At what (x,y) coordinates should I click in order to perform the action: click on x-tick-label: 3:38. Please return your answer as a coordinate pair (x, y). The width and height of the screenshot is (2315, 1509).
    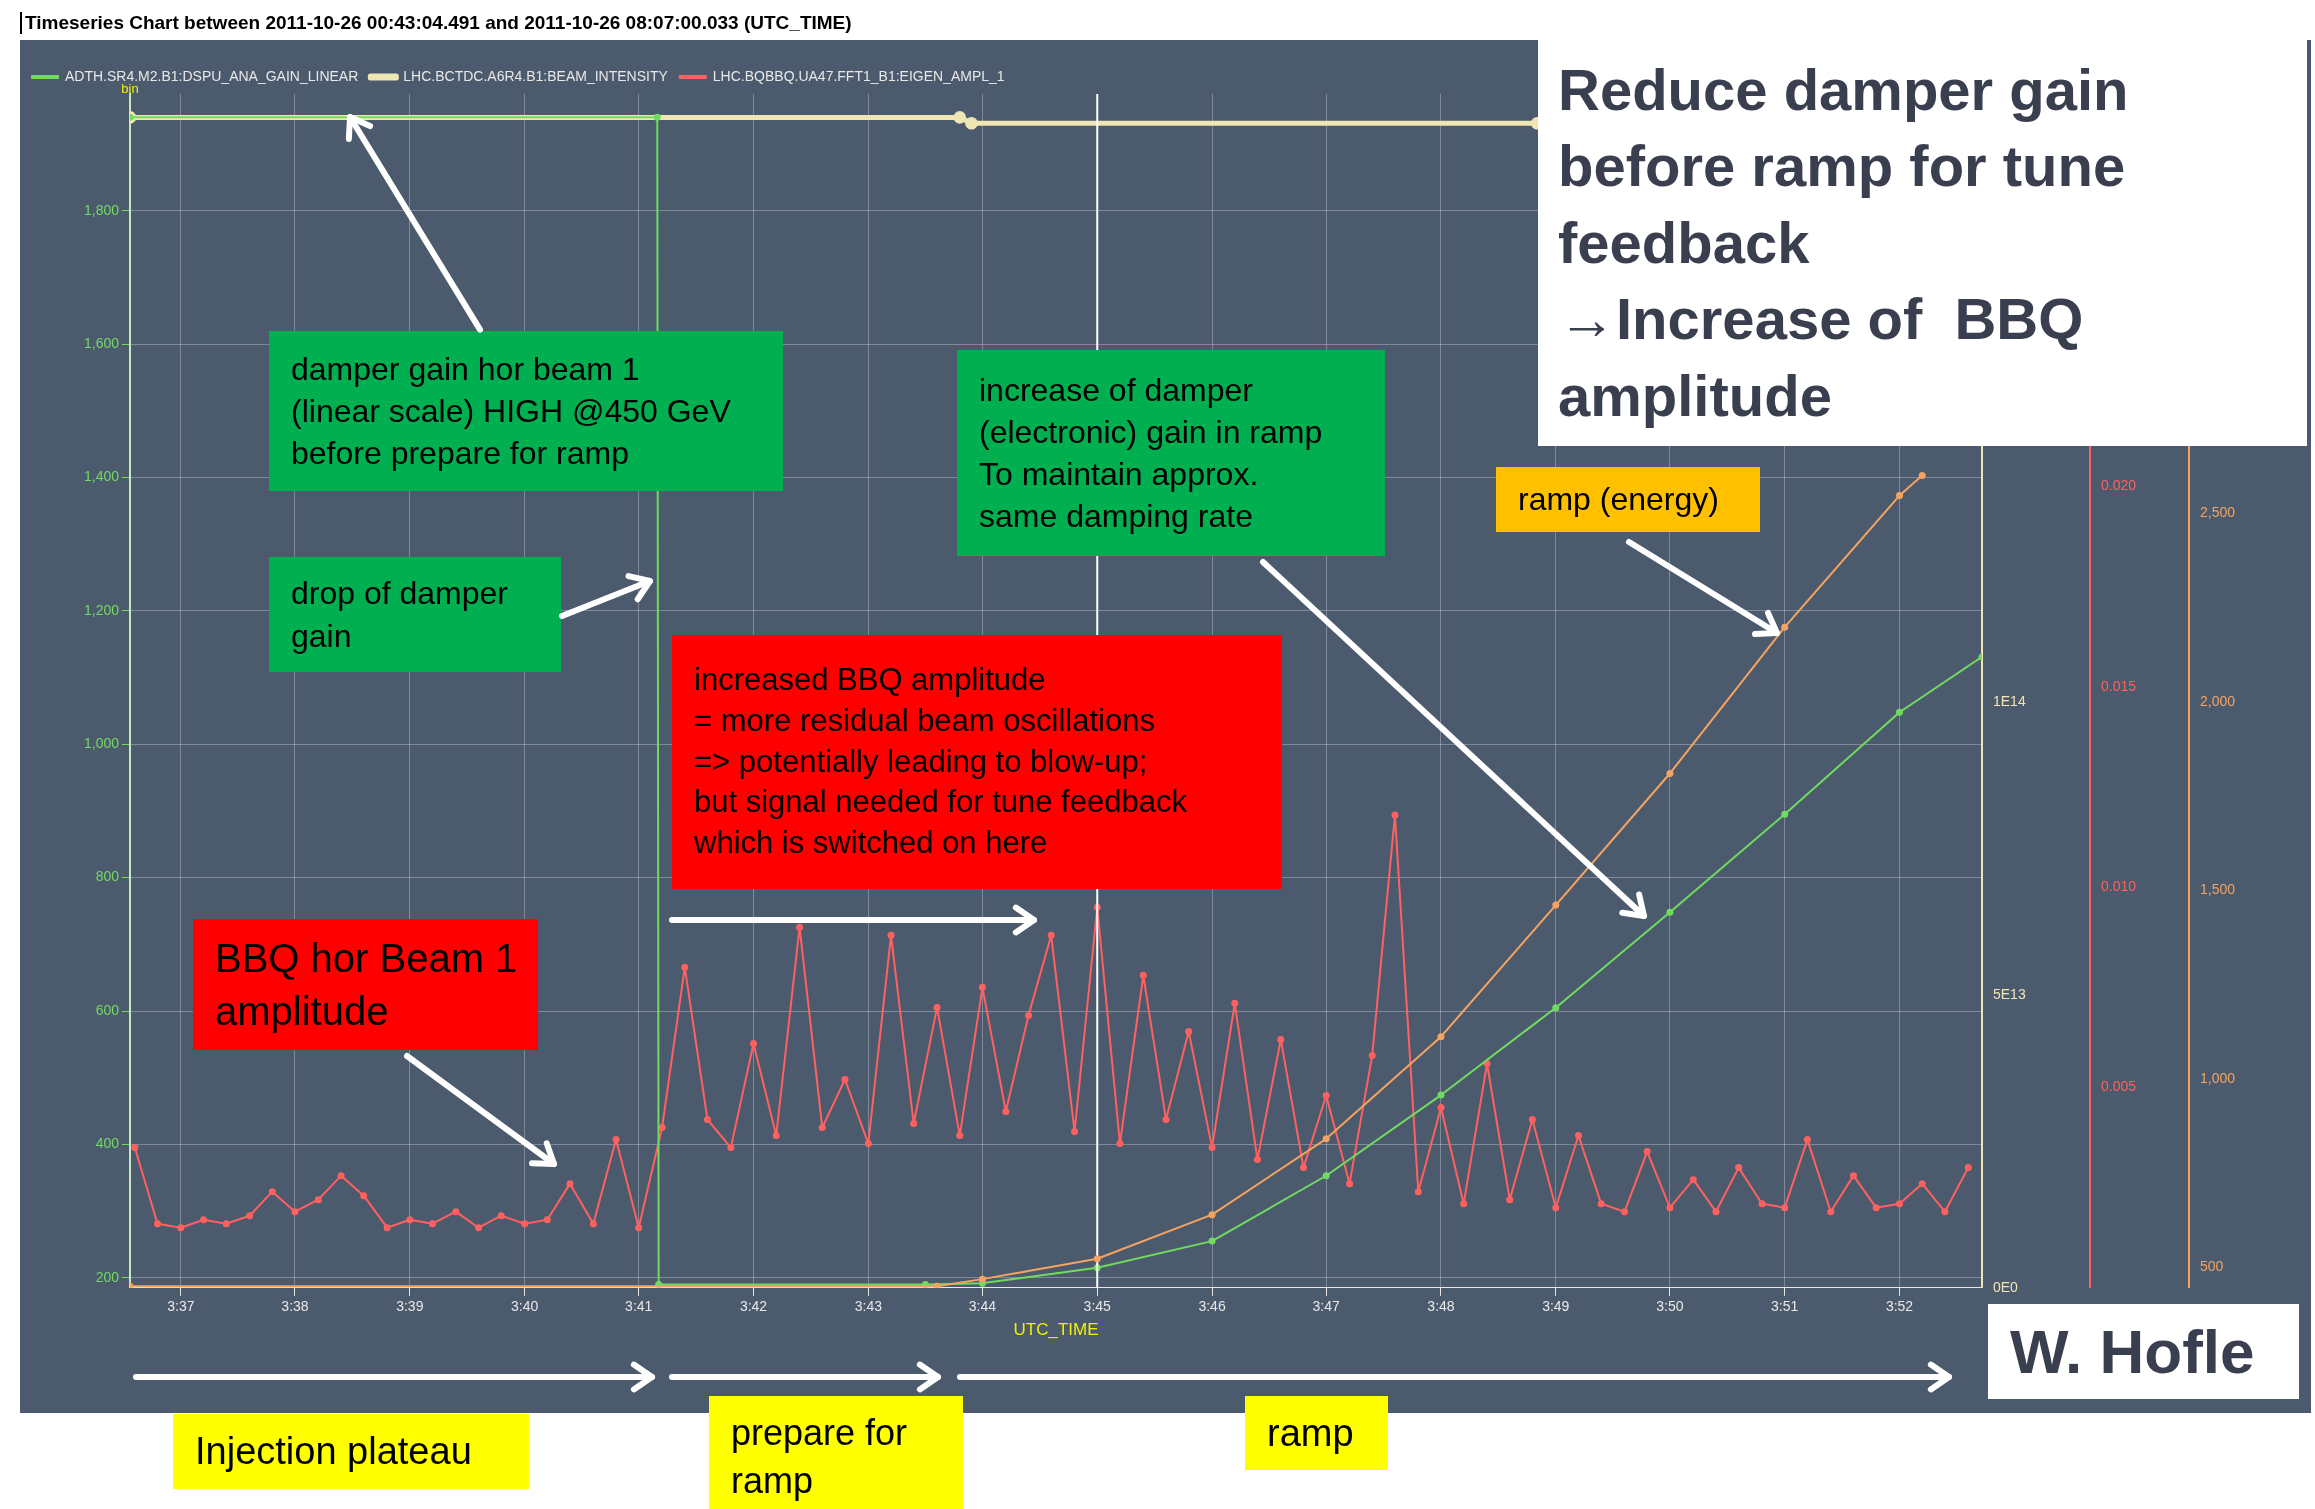
    Looking at the image, I should click on (295, 1306).